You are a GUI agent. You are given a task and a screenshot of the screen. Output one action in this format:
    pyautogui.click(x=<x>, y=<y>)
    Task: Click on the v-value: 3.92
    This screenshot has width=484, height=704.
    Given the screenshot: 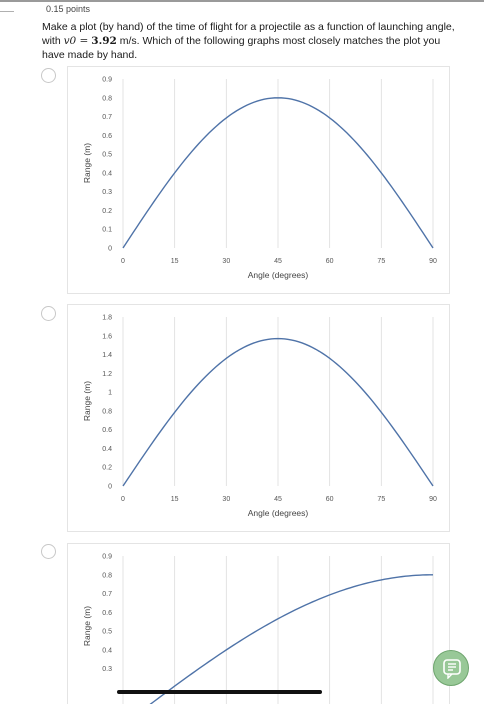 What is the action you would take?
    pyautogui.click(x=104, y=41)
    